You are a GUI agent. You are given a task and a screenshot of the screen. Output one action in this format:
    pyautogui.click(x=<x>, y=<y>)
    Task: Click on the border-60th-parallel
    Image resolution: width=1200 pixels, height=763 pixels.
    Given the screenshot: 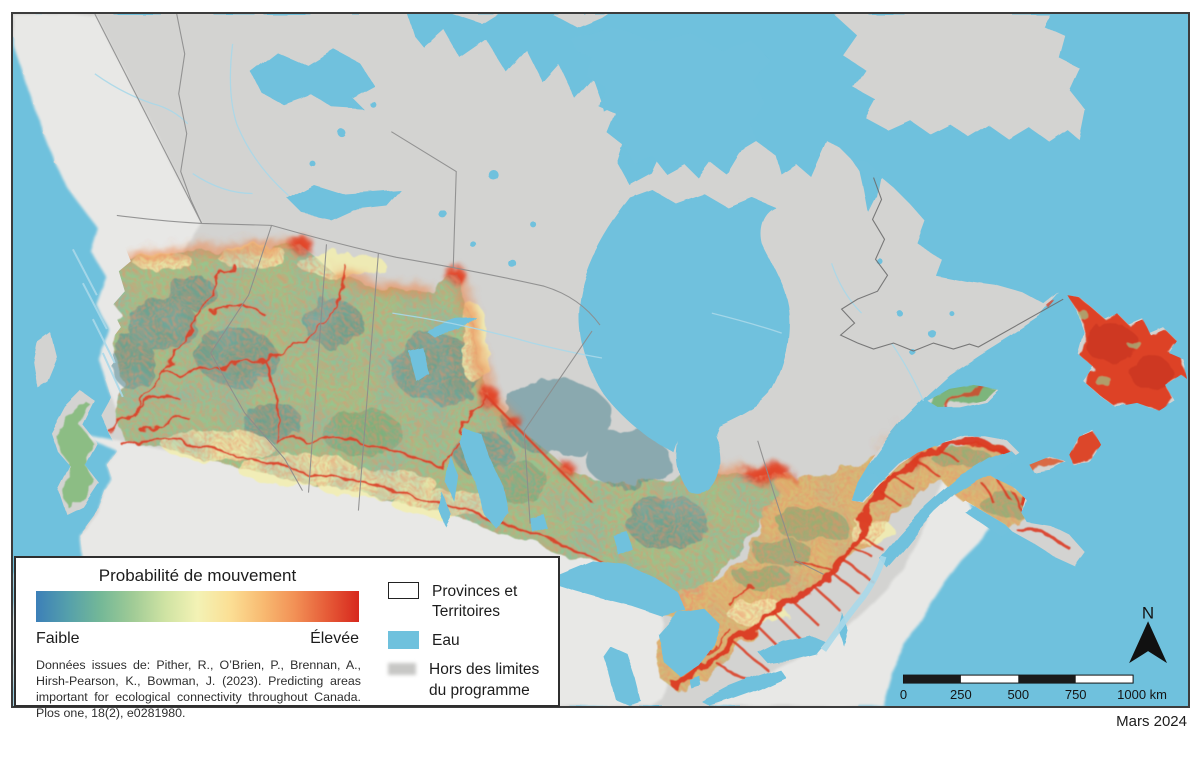 What is the action you would take?
    pyautogui.click(x=358, y=270)
    